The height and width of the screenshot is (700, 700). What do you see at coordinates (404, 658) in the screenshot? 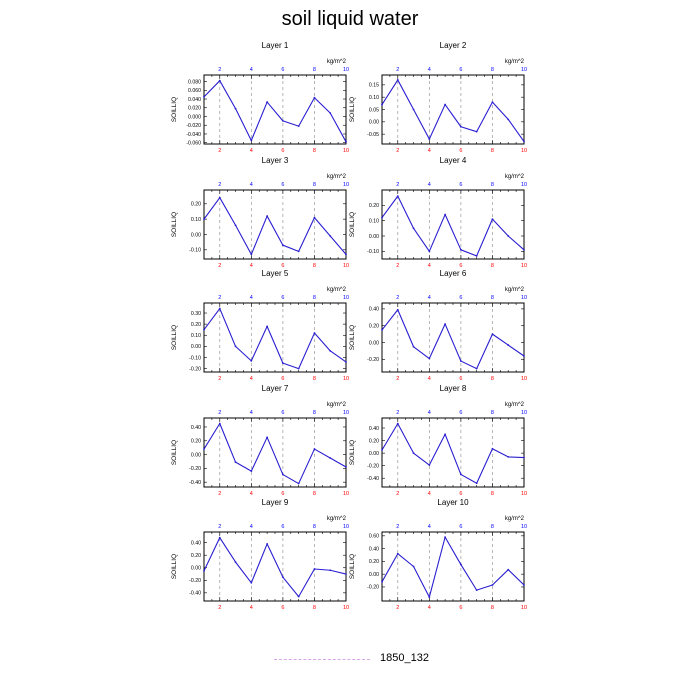
I see `legend-label: 1850_132` at bounding box center [404, 658].